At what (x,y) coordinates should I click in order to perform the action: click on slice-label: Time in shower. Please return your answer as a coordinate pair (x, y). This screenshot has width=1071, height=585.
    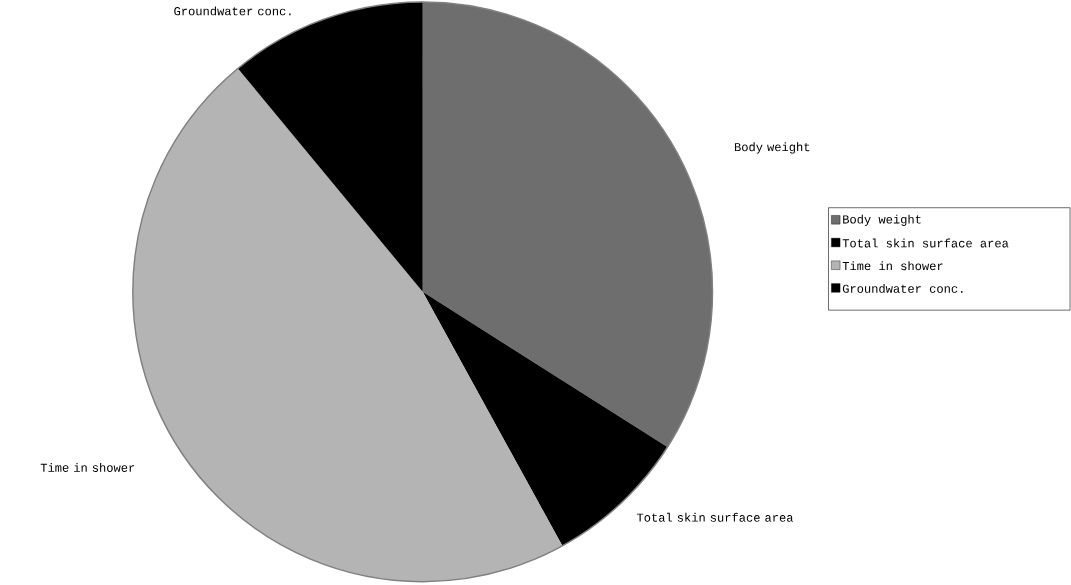
    Looking at the image, I should click on (87, 468).